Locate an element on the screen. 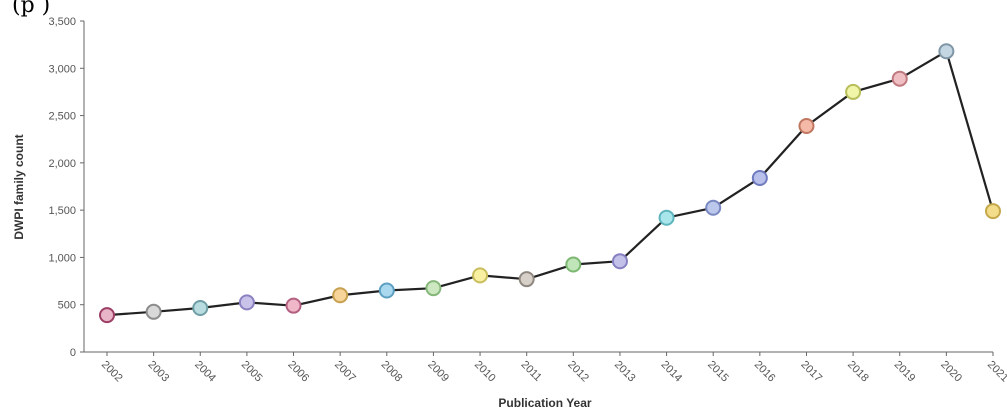 This screenshot has height=409, width=1007. y-tick-label: 3,000 is located at coordinates (62, 69).